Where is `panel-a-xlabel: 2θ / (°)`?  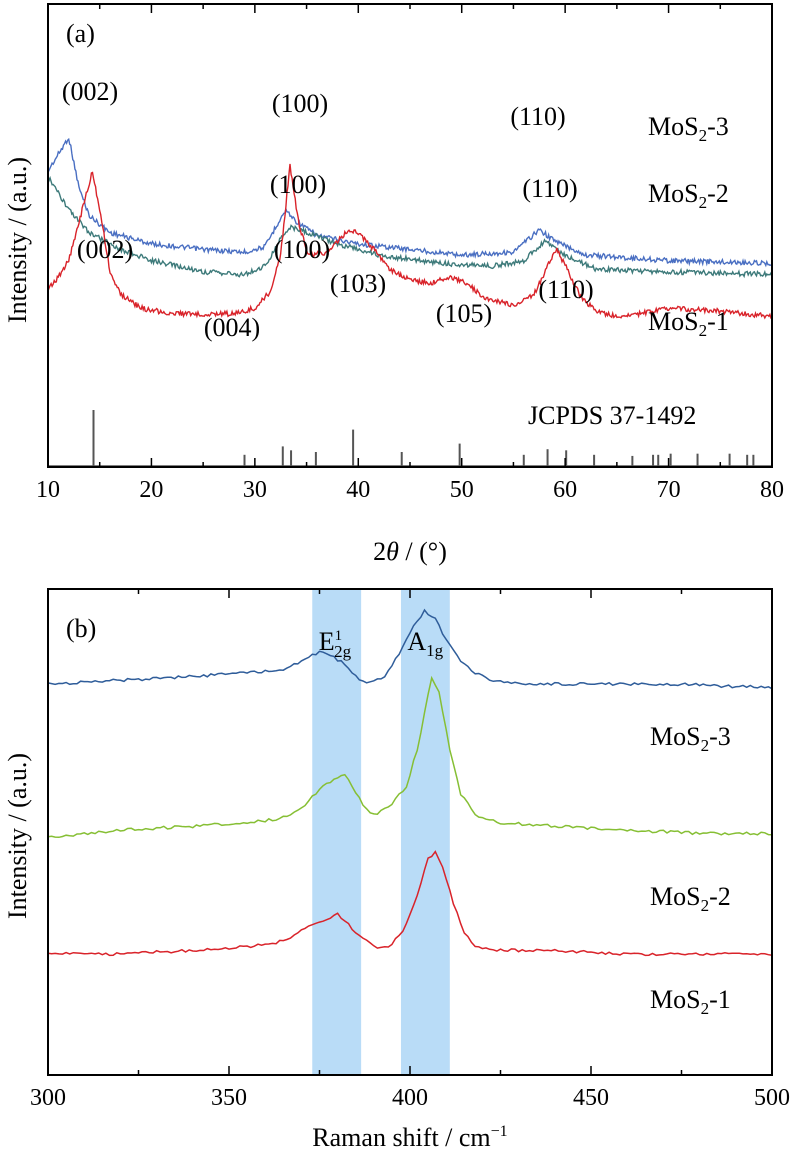 panel-a-xlabel: 2θ / (°) is located at coordinates (410, 551).